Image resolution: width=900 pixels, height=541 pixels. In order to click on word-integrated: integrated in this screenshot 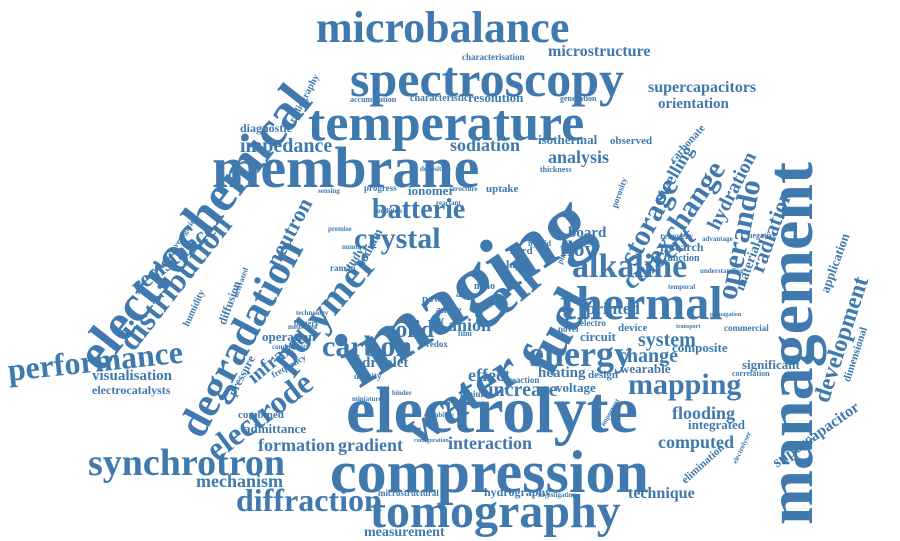, I will do `click(717, 424)`.